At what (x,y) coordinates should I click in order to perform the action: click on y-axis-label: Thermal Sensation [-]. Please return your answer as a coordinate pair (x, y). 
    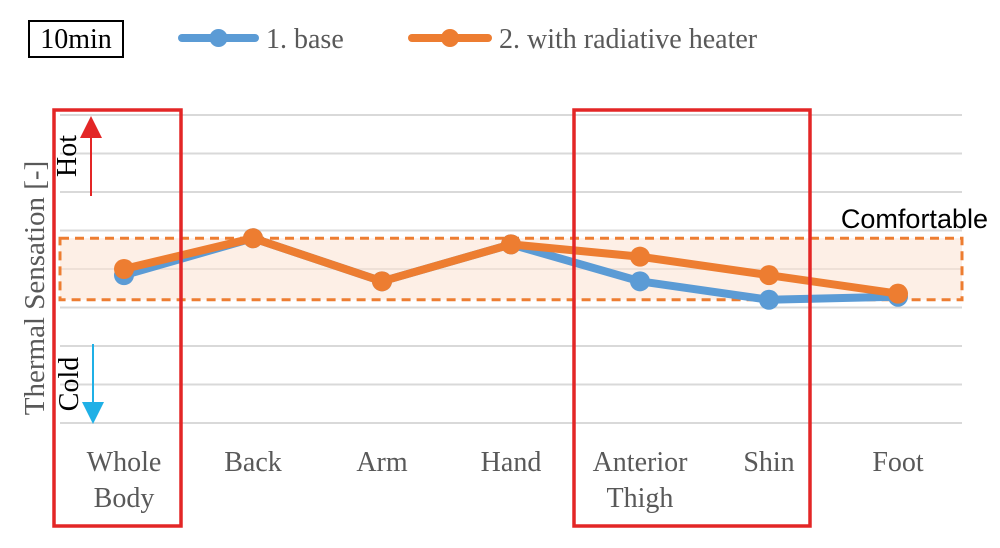
    Looking at the image, I should click on (35, 288).